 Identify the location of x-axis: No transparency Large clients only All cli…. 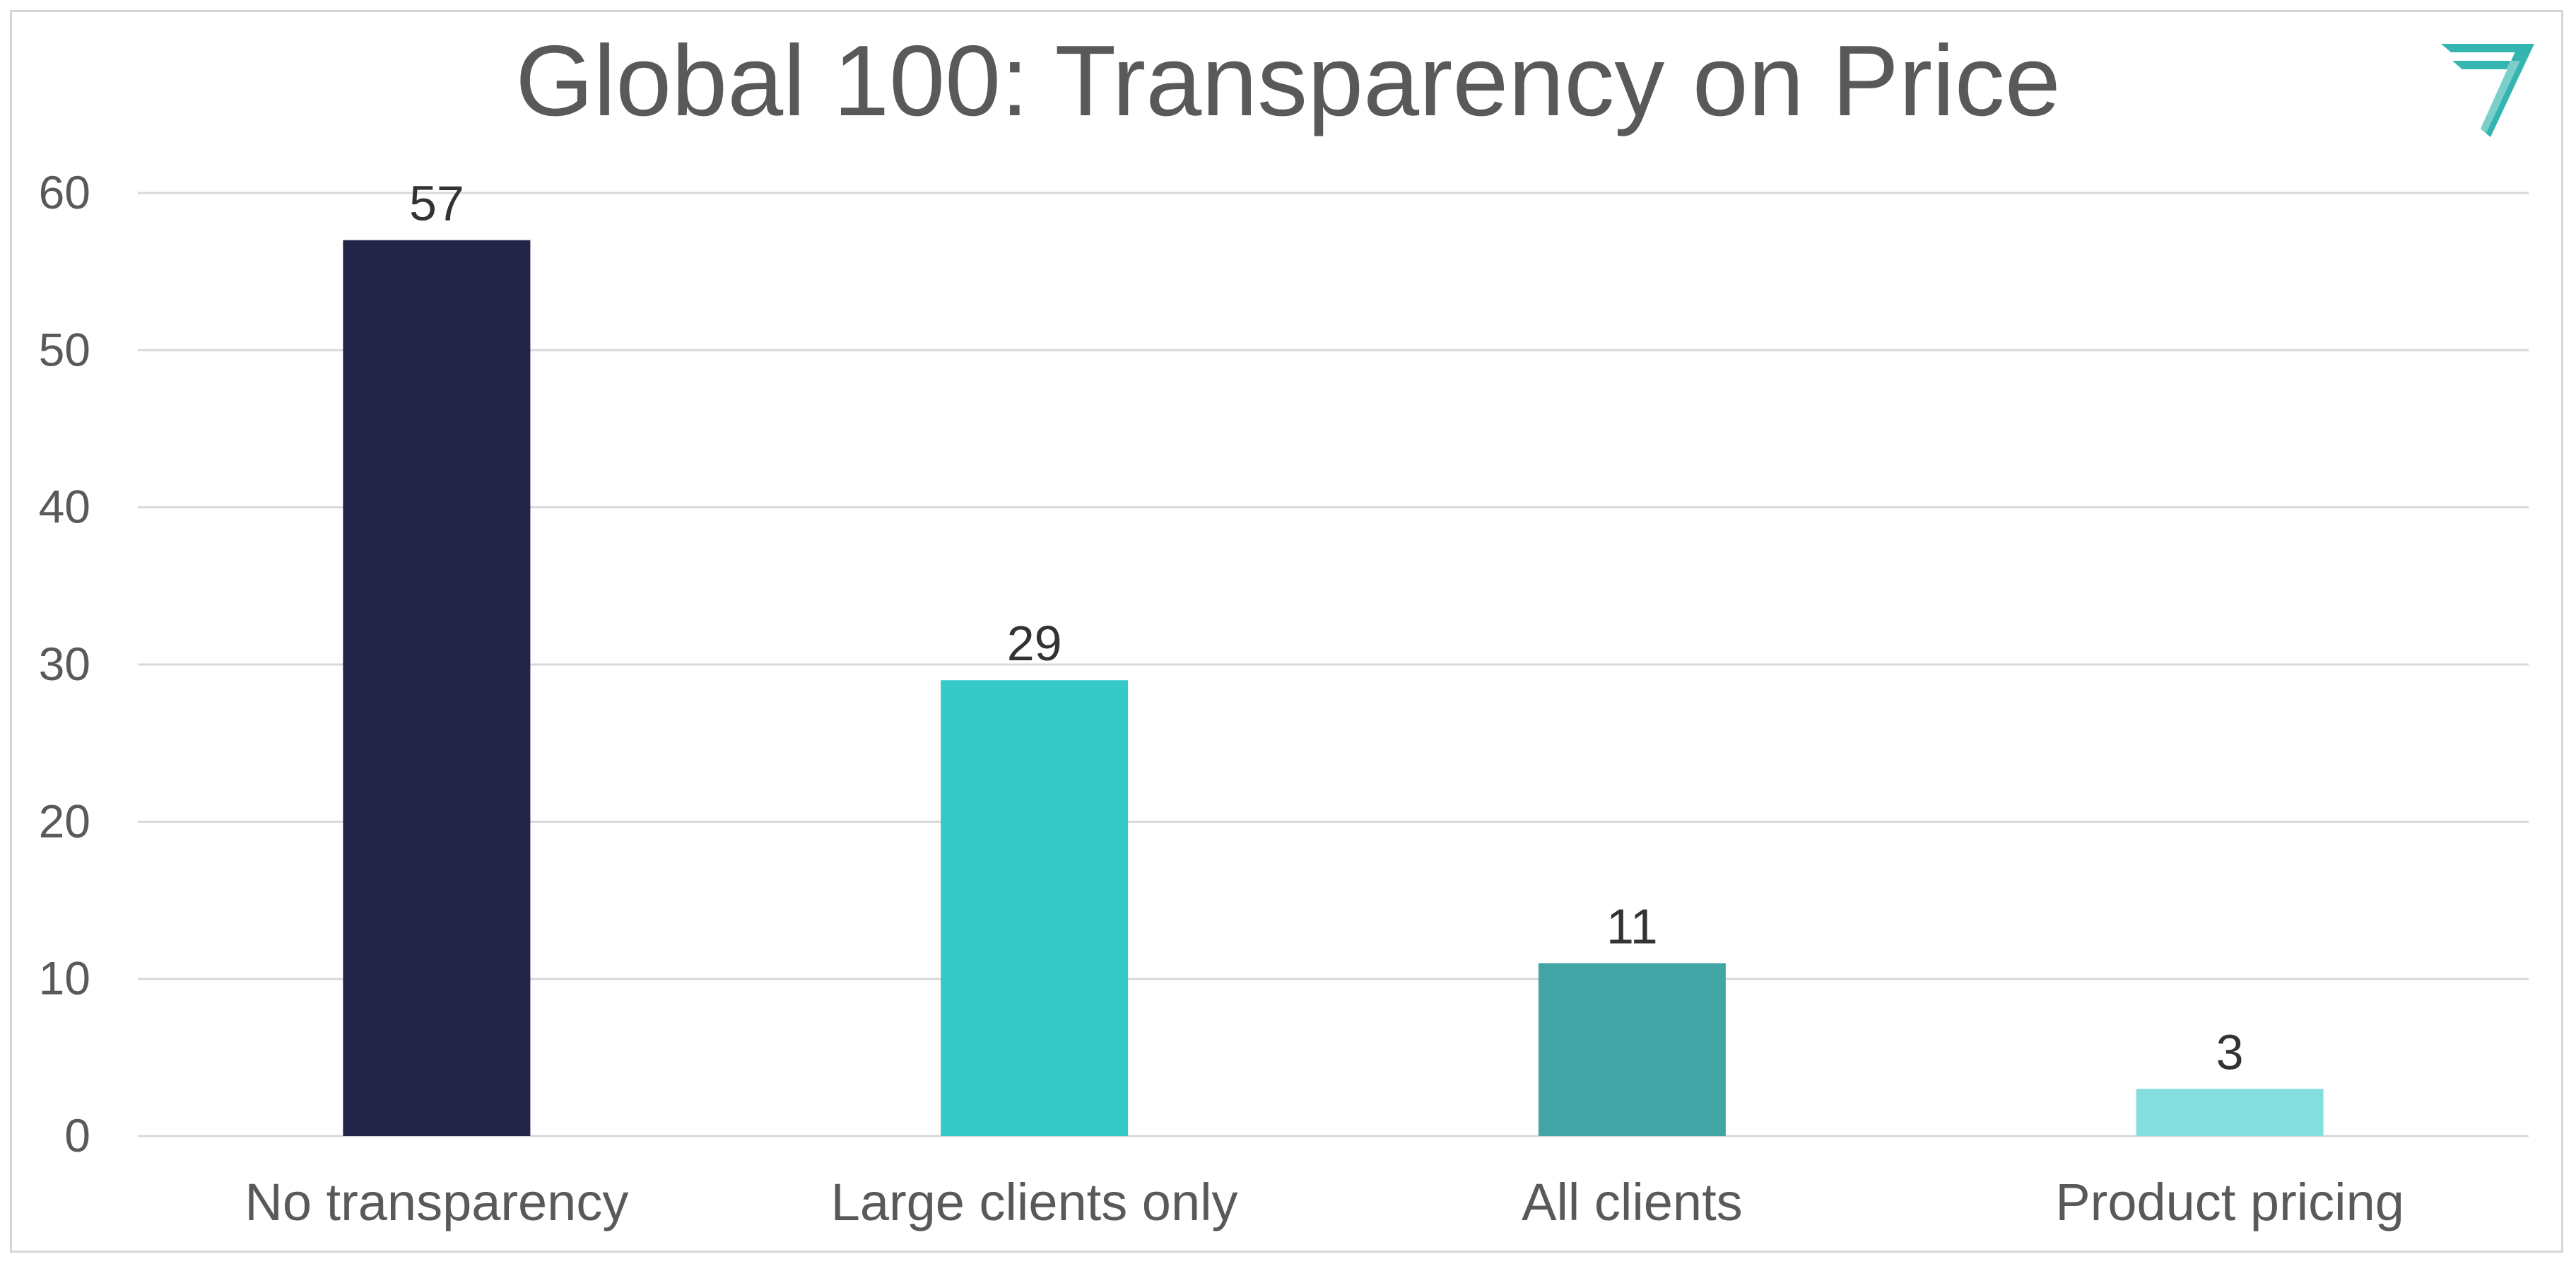
(1324, 1202).